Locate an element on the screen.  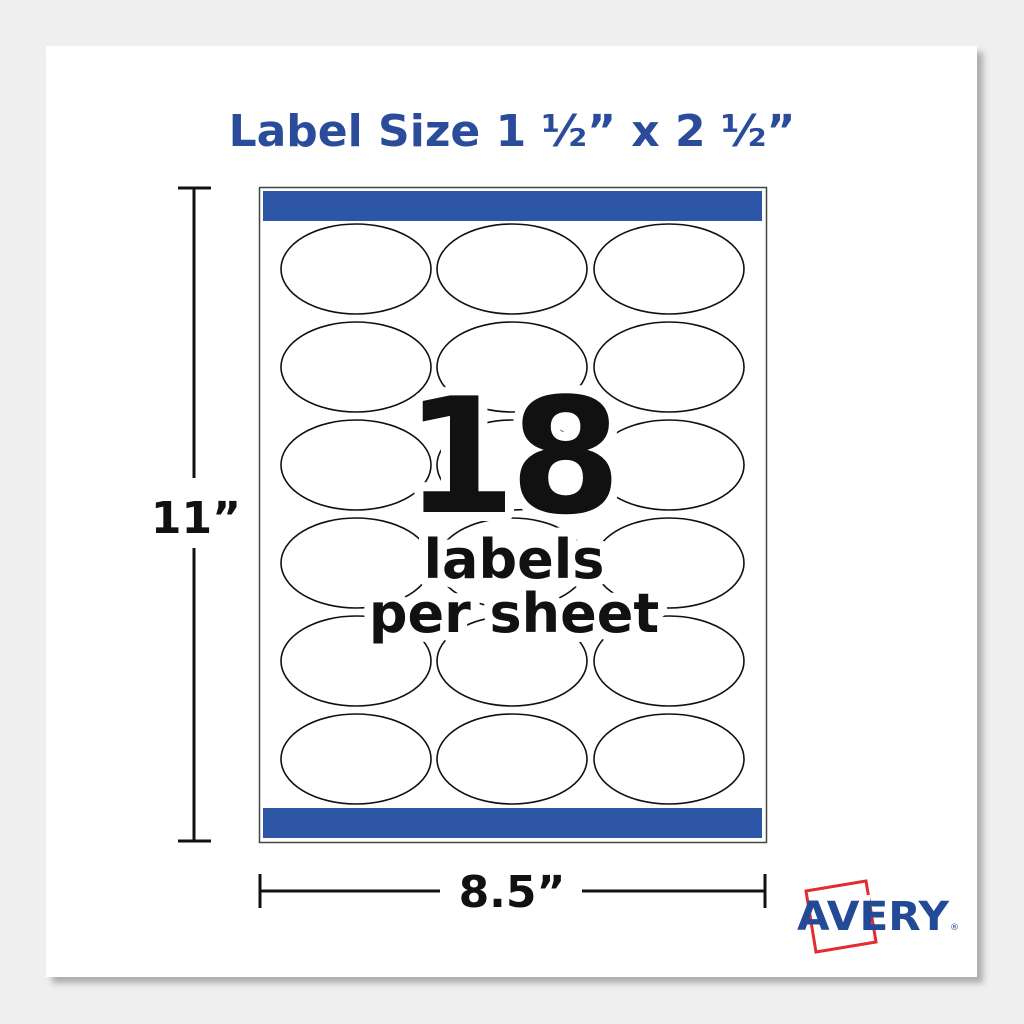
label-size-title: Label Size 1 ½” x 2 ½” is located at coordinates (512, 131).